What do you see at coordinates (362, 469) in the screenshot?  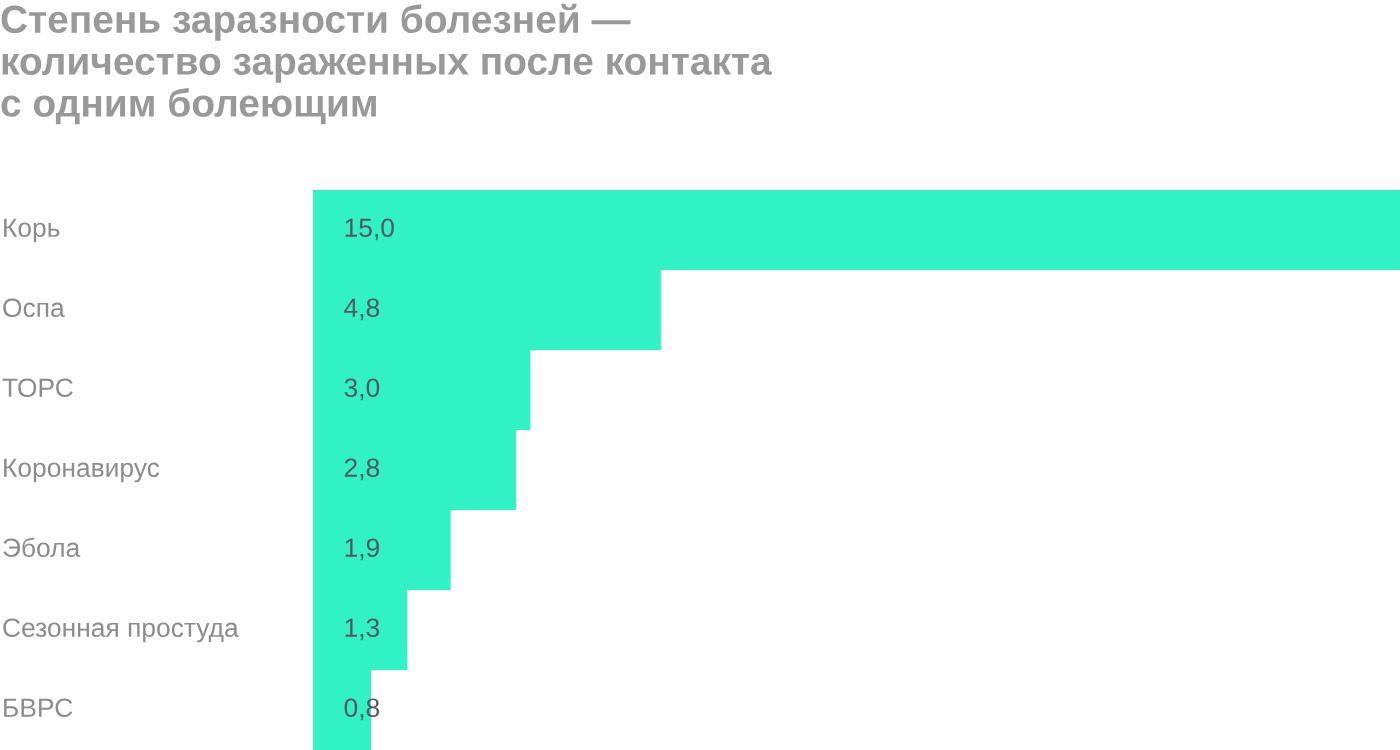 I see `data-label: 2,8` at bounding box center [362, 469].